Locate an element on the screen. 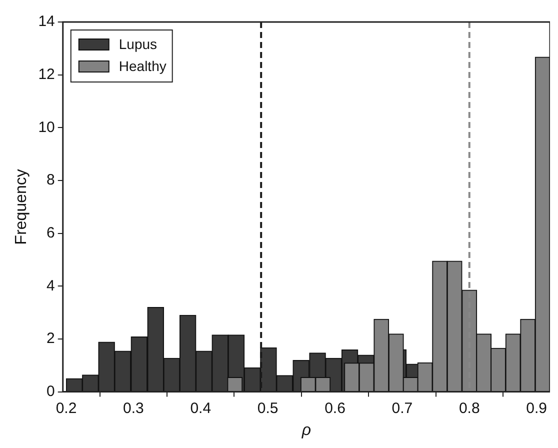 This screenshot has height=448, width=558. y-tick-label: 0 is located at coordinates (50, 391).